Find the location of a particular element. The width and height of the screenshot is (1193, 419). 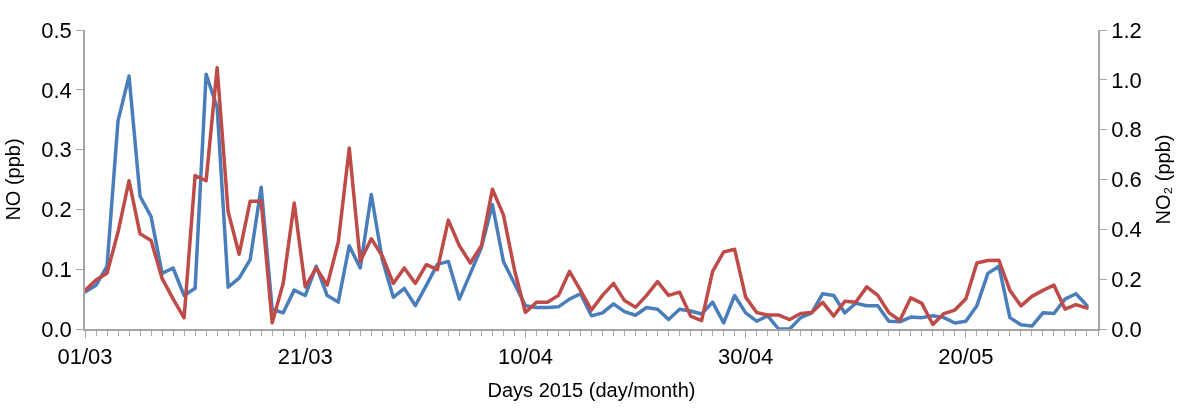

y-tick-label: 0.1 is located at coordinates (56, 269).